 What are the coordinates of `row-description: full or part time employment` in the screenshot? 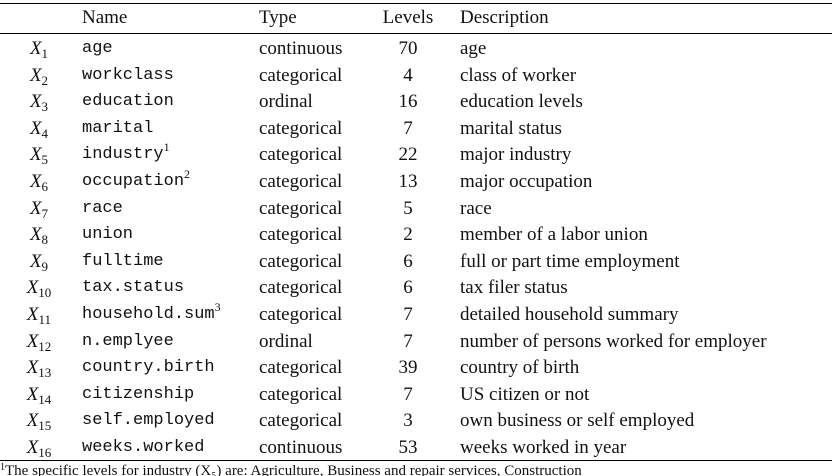 It's located at (570, 261).